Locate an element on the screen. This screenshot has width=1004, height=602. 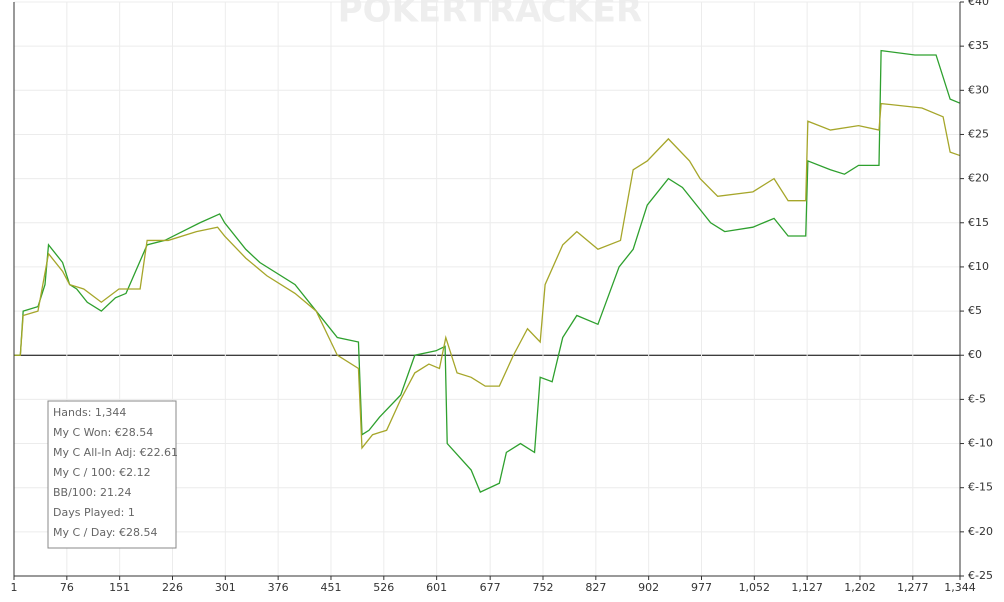
y-tick-label: €0 is located at coordinates (975, 354).